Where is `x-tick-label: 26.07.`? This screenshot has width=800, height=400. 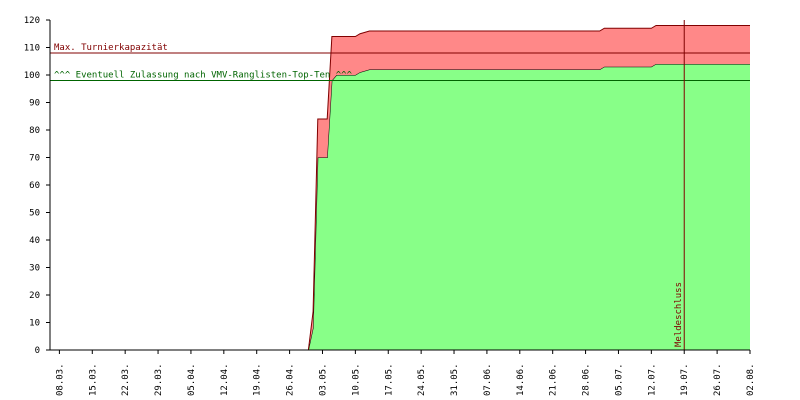 x-tick-label: 26.07. is located at coordinates (718, 379).